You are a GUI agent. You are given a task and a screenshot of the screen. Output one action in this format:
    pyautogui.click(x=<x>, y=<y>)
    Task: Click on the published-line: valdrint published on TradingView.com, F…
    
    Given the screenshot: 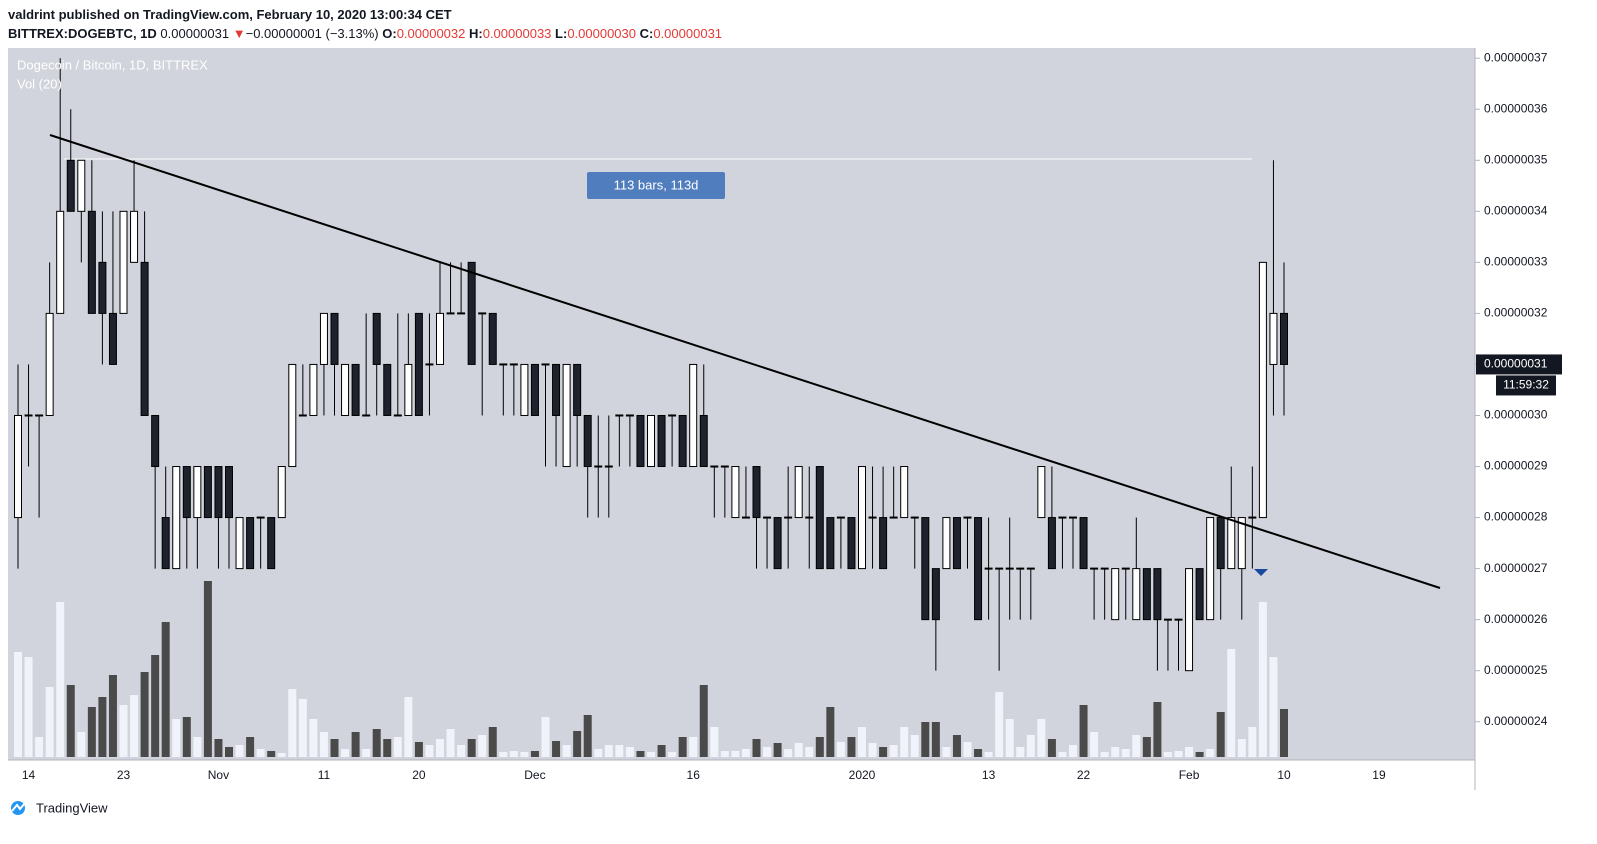 What is the action you would take?
    pyautogui.click(x=230, y=14)
    